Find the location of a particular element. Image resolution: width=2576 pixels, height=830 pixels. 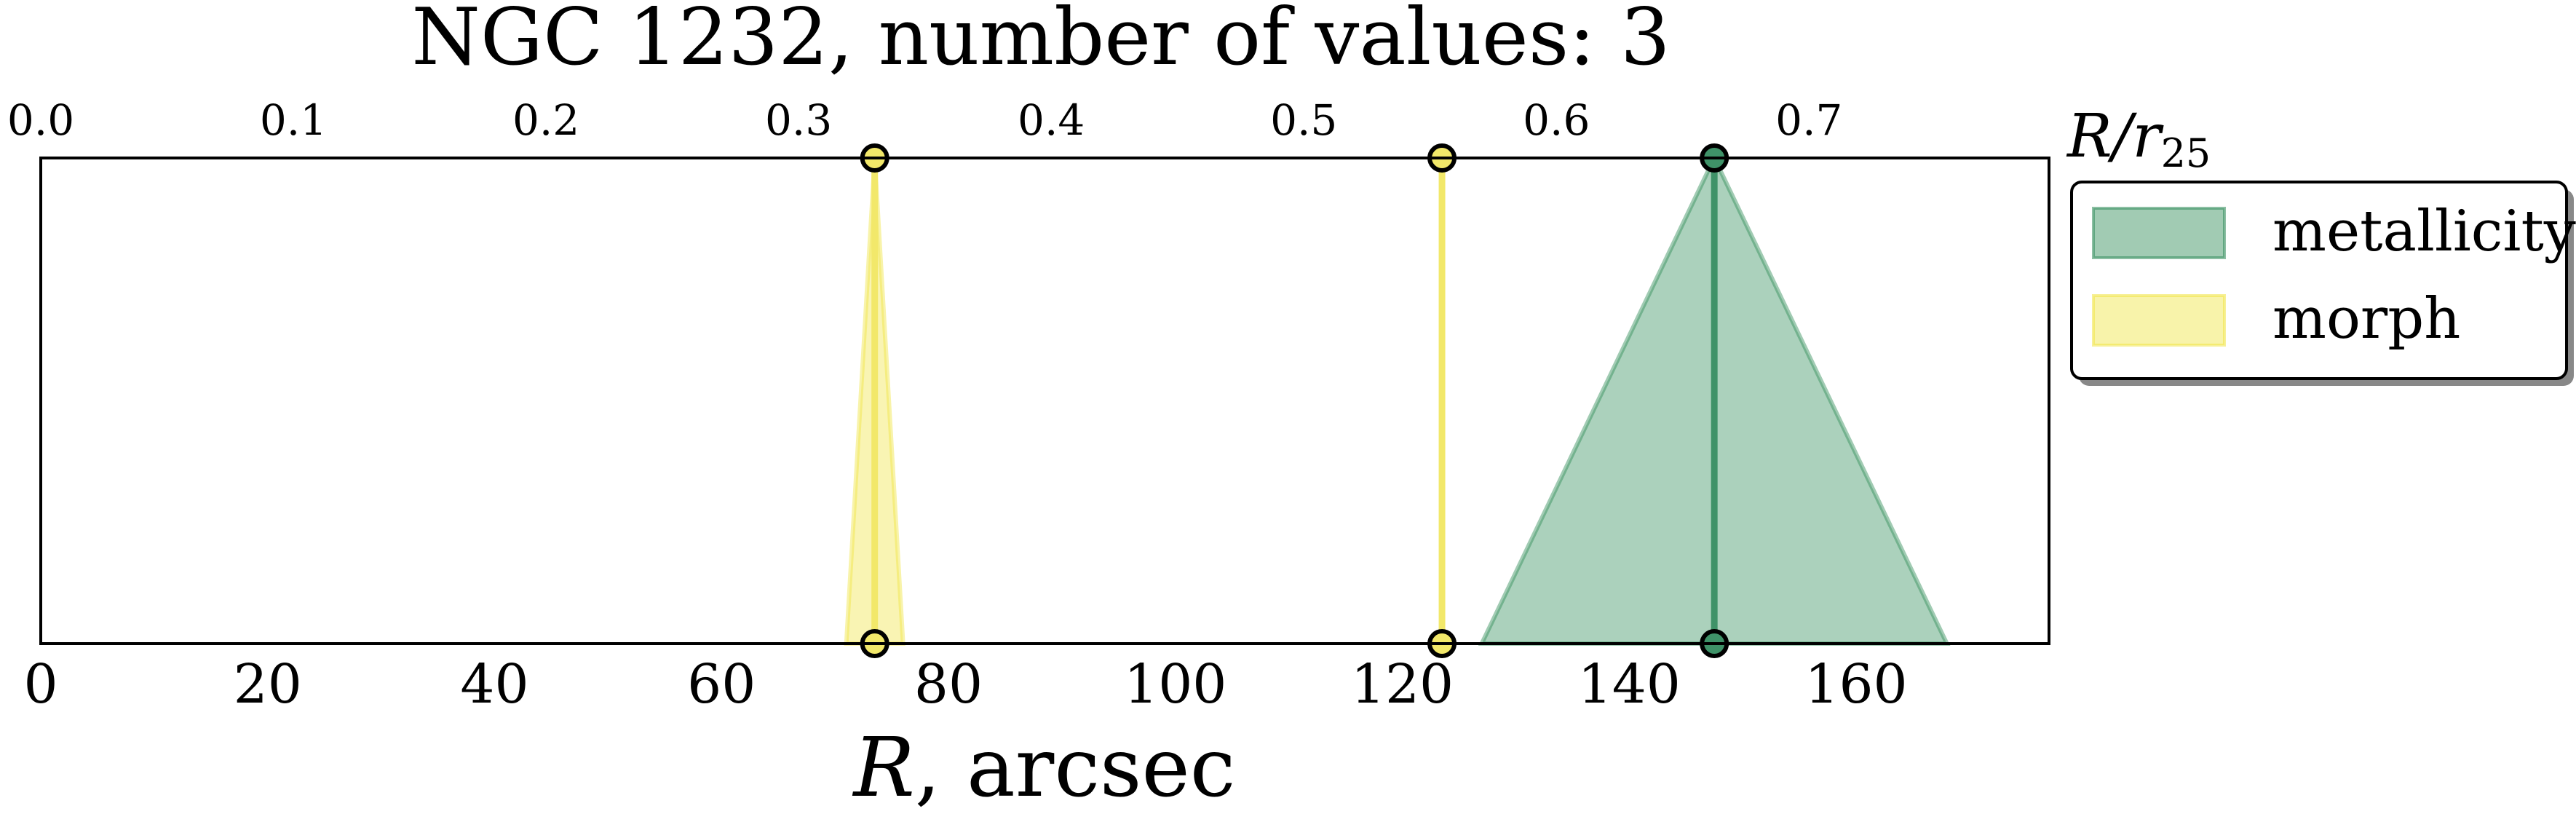

legend: metallicity morph is located at coordinates (2323, 283).